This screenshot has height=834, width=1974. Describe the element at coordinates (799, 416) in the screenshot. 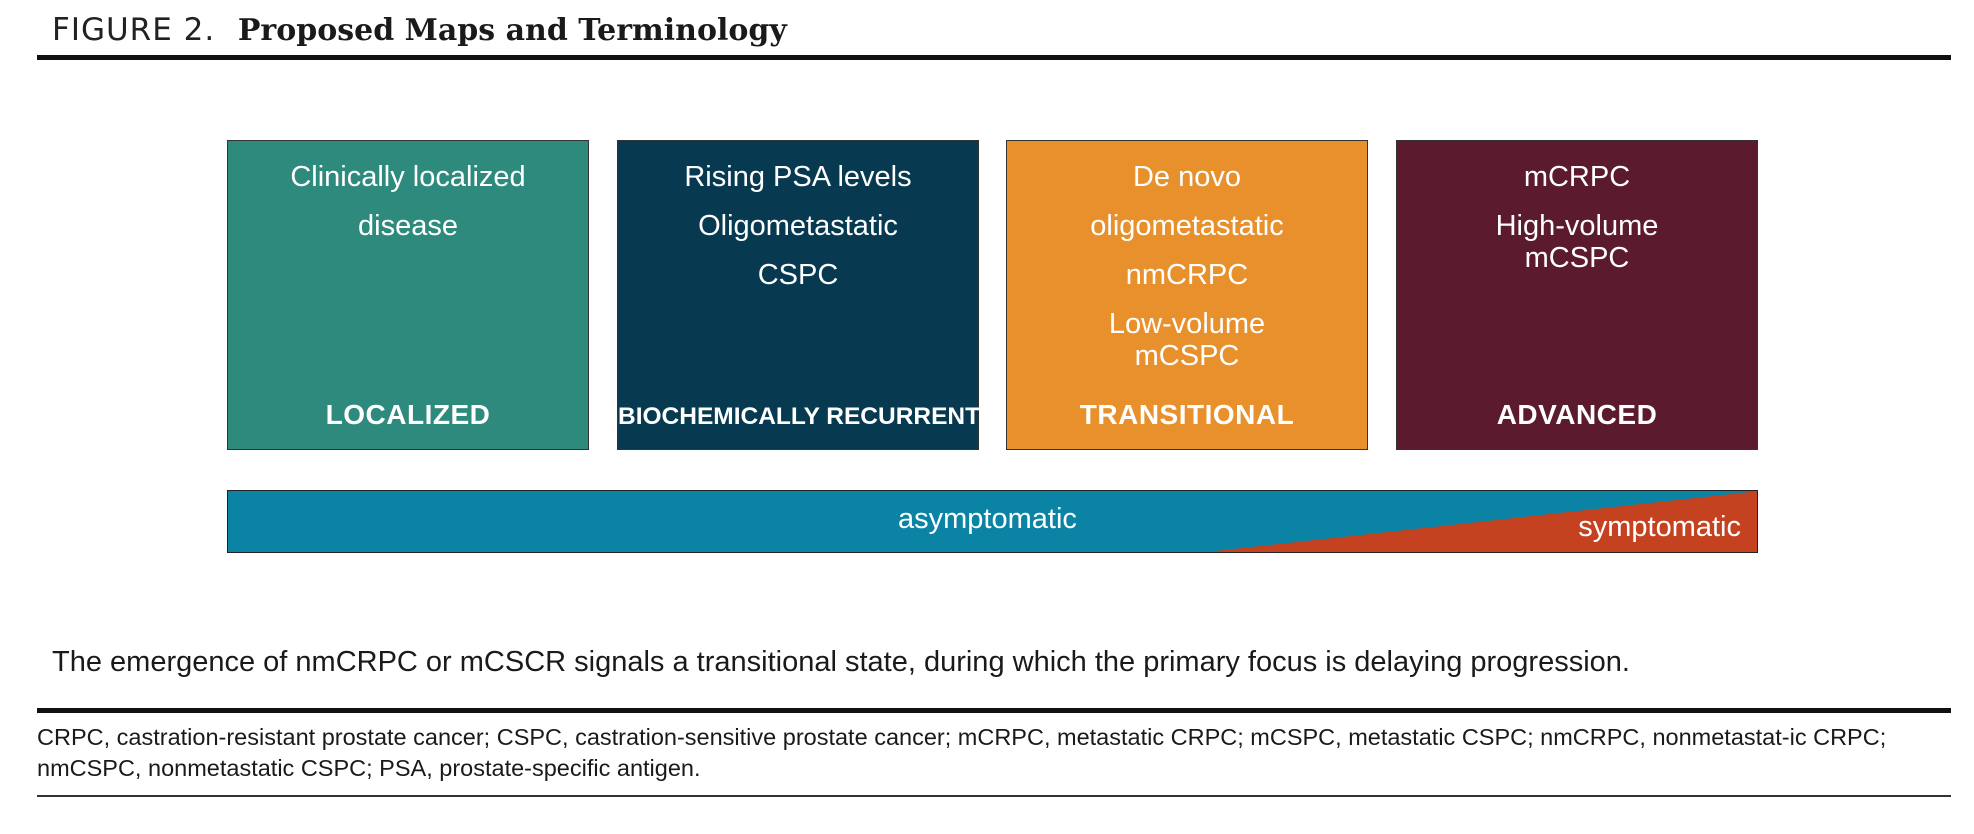

I see `stage-label: BIOCHEMICALLY RECURRENT` at that location.